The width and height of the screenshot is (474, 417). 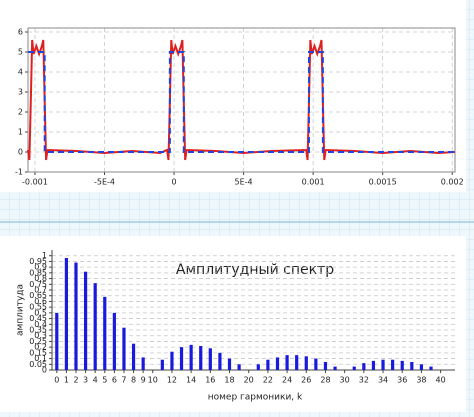 What do you see at coordinates (345, 380) in the screenshot?
I see `x-tick-label: 30` at bounding box center [345, 380].